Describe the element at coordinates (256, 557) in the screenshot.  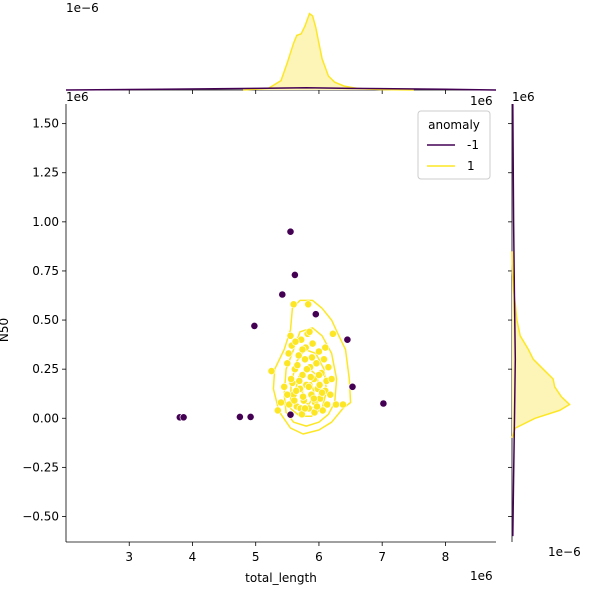
I see `x-tick-label-2: 5` at that location.